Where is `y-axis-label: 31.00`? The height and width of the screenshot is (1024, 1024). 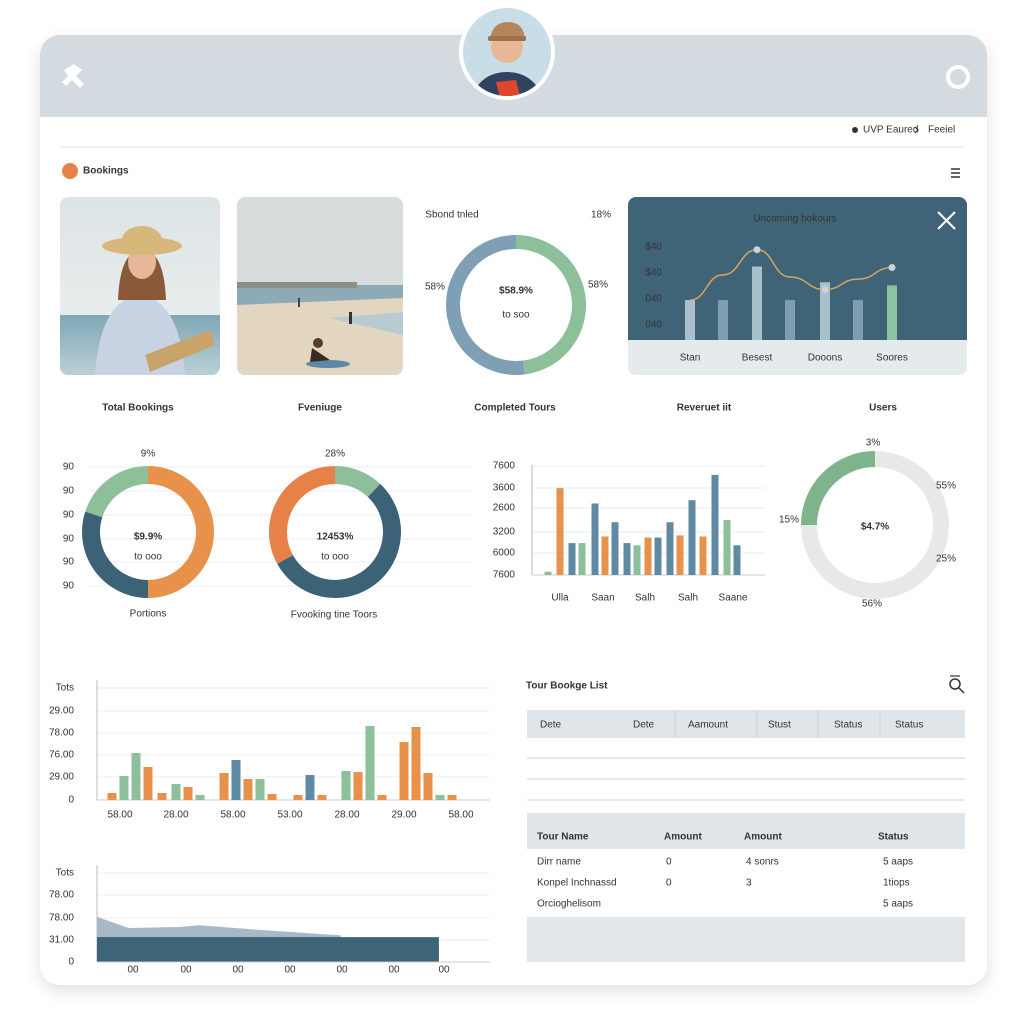
y-axis-label: 31.00 is located at coordinates (61, 940).